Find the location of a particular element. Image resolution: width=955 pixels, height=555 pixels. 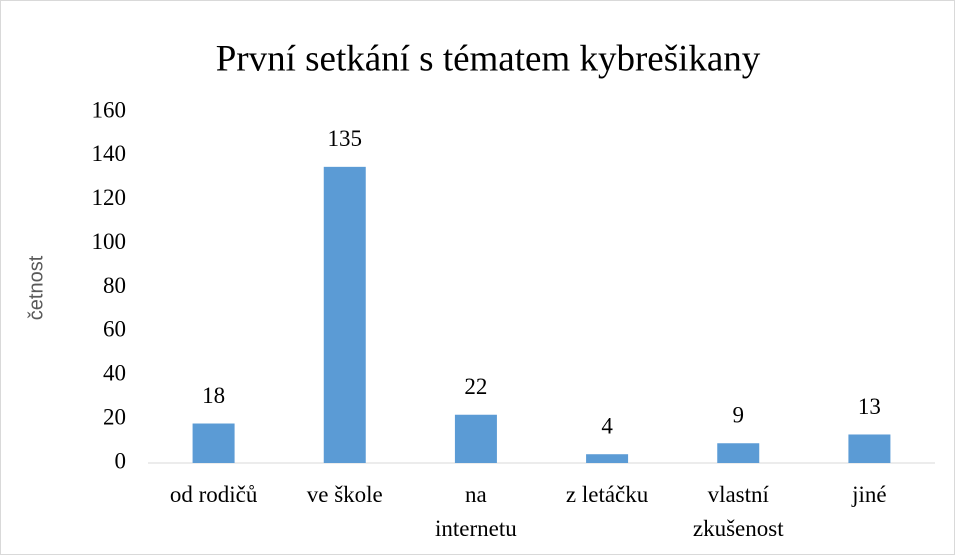

y-tick-label: 160 is located at coordinates (109, 109).